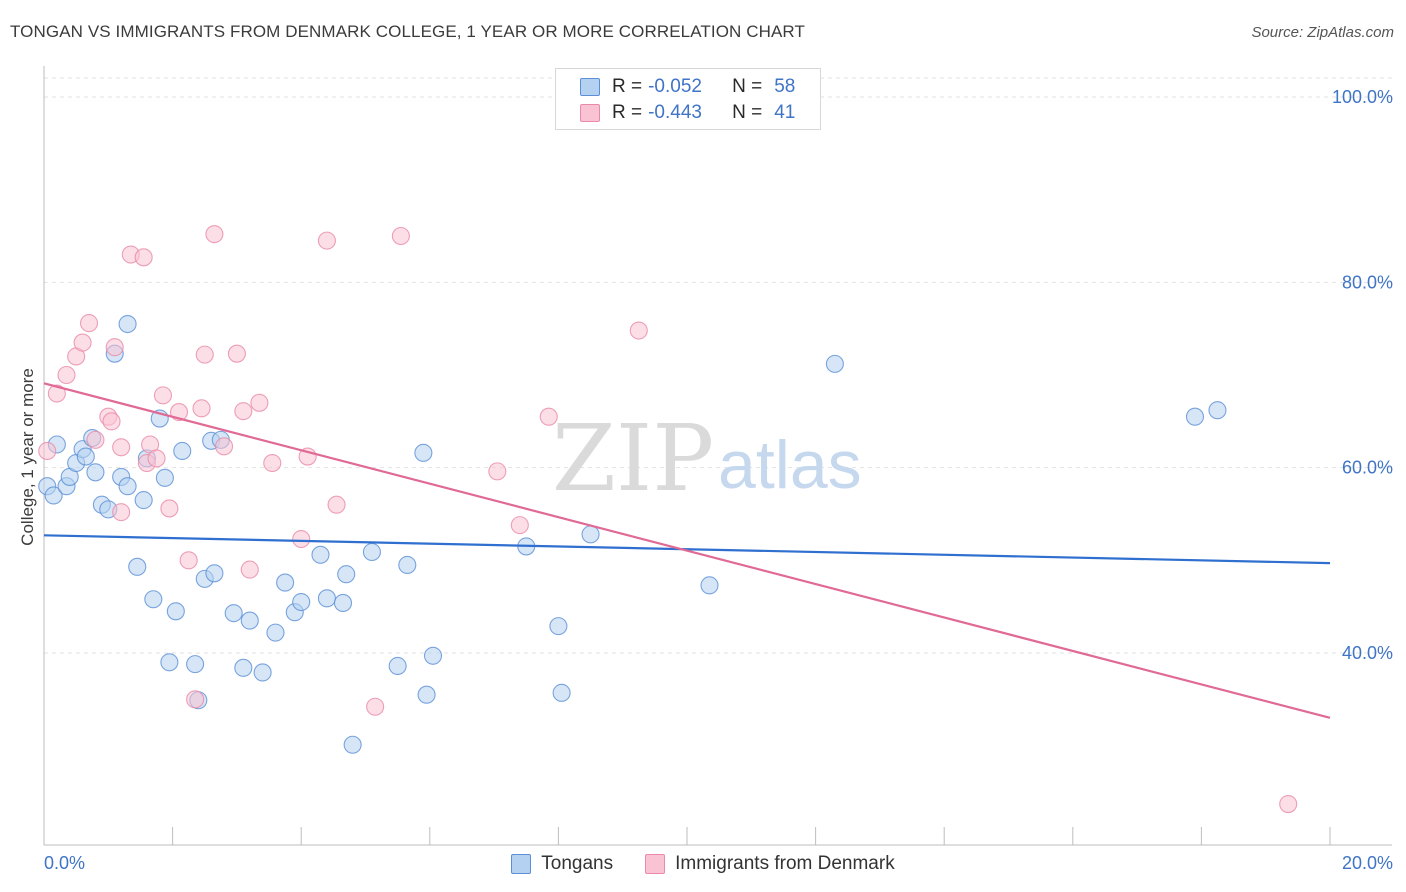 Image resolution: width=1406 pixels, height=892 pixels. Describe the element at coordinates (785, 863) in the screenshot. I see `legend-label-denmark: Immigrants from Denmark` at that location.